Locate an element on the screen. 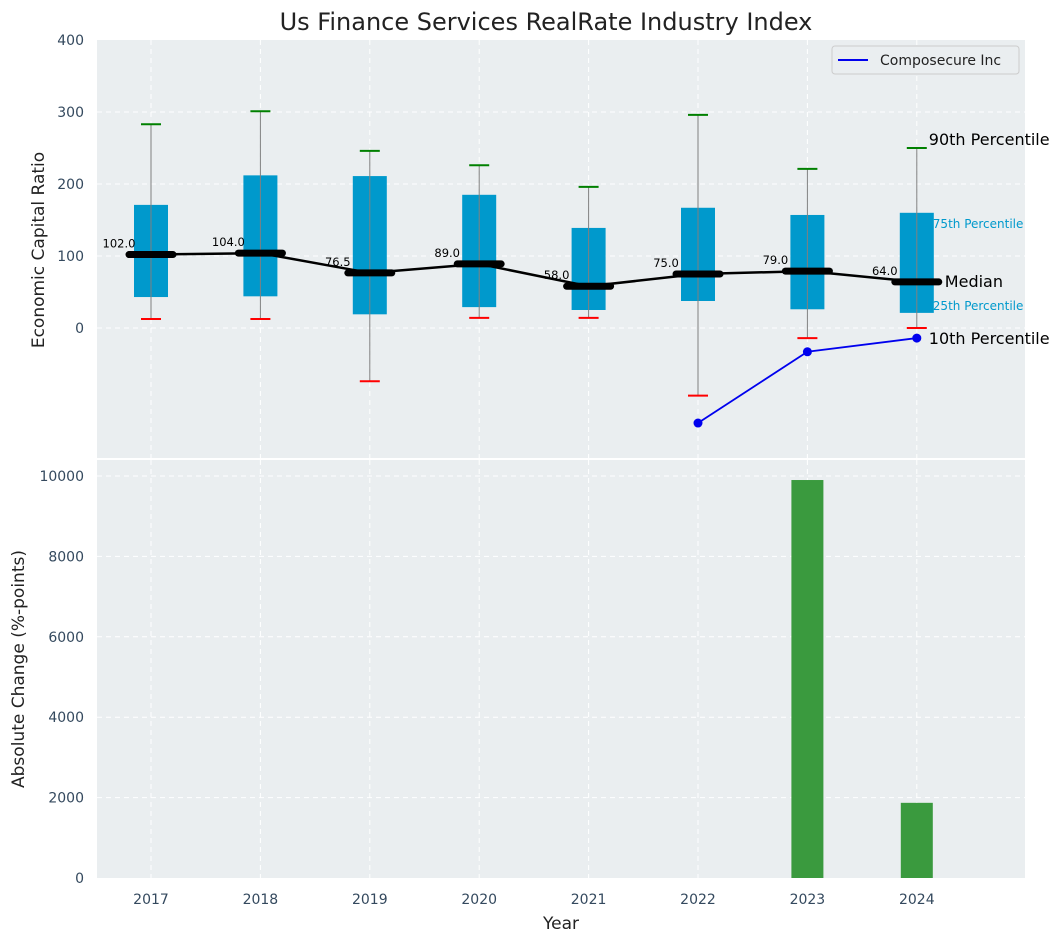 The image size is (1063, 942). median-label-2023: 79.0 is located at coordinates (776, 260).